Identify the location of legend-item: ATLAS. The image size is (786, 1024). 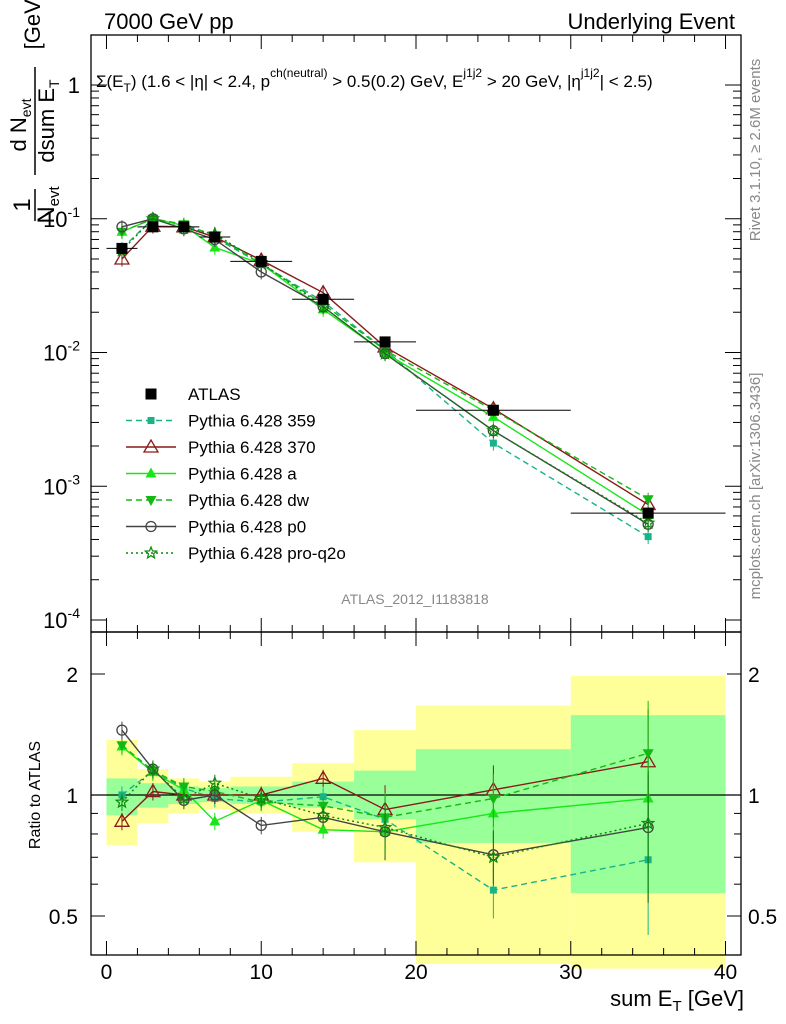
(193, 394).